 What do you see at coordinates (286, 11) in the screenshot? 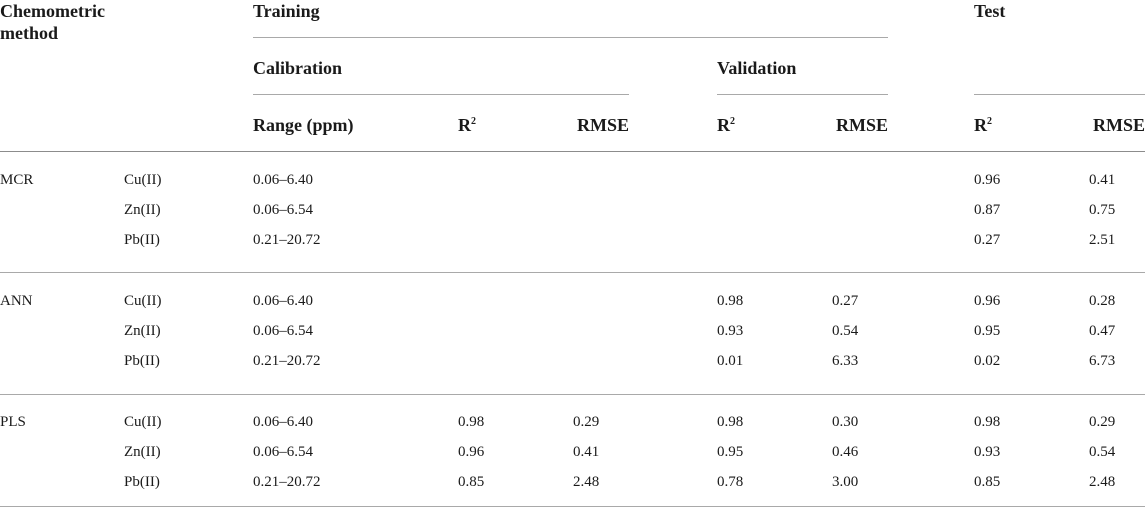
I see `header-training: Training` at bounding box center [286, 11].